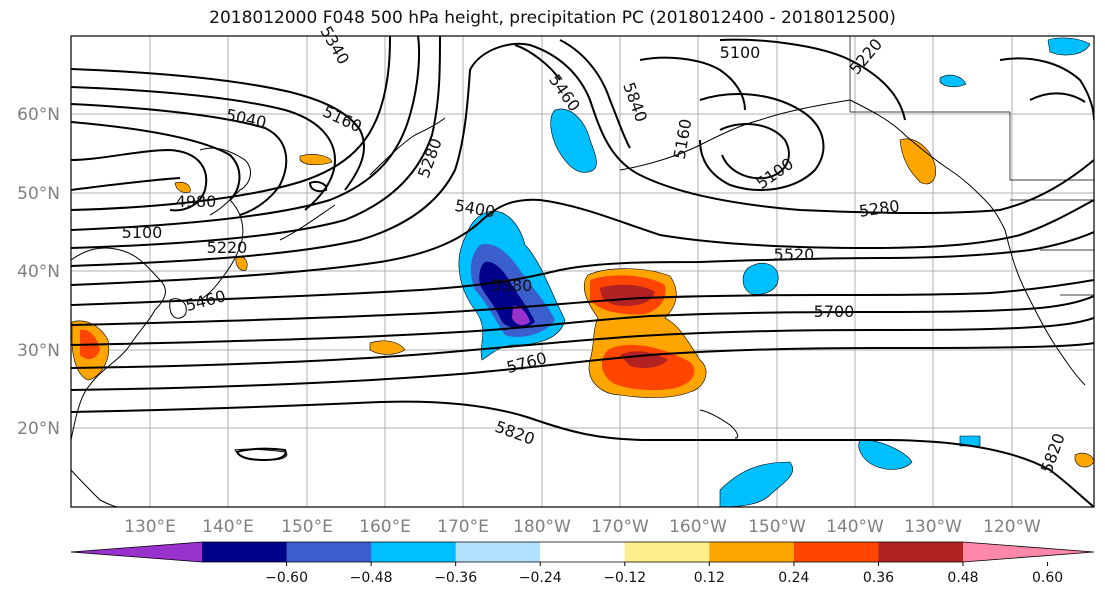  Describe the element at coordinates (227, 247) in the screenshot. I see `contour-label: 5220` at that location.